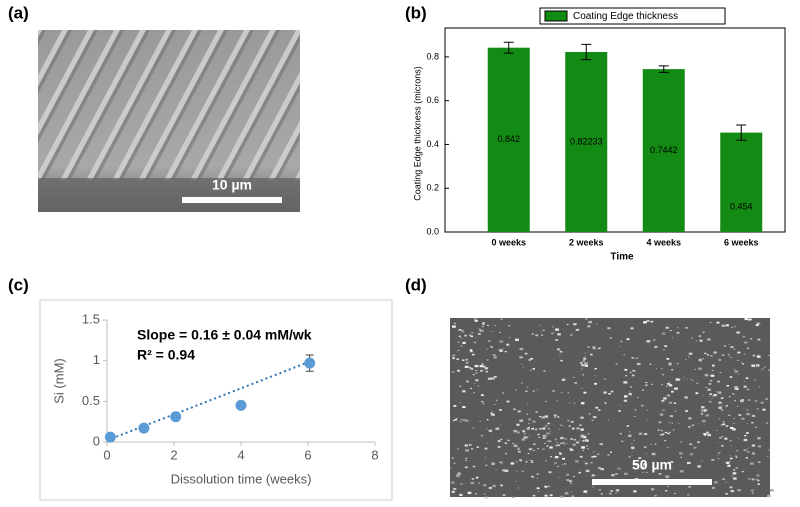 The width and height of the screenshot is (800, 507). What do you see at coordinates (207, 401) in the screenshot?
I see `trendline` at bounding box center [207, 401].